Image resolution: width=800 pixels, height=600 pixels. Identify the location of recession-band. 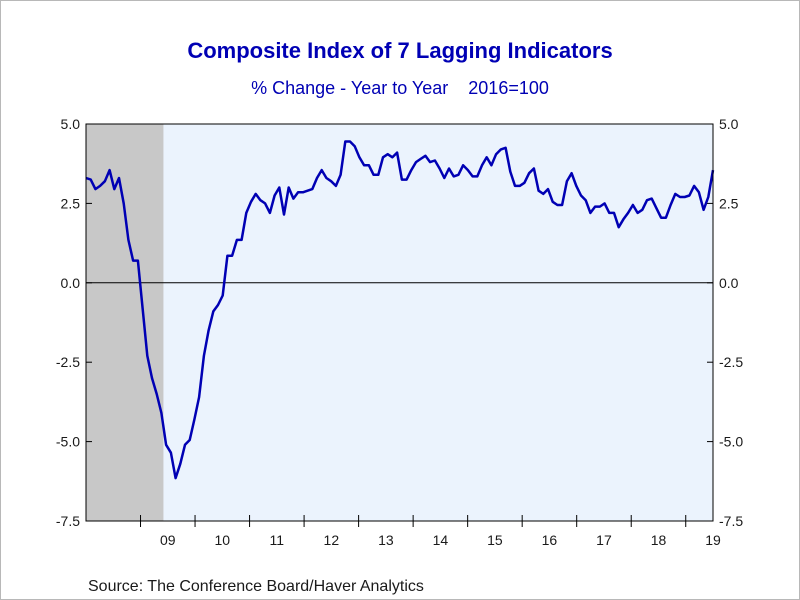
(125, 322).